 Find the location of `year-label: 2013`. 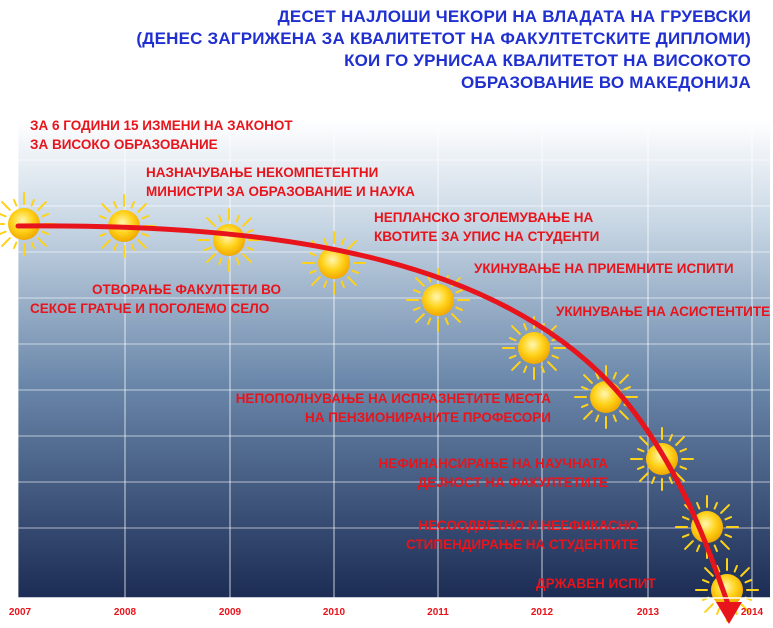

year-label: 2013 is located at coordinates (648, 612).